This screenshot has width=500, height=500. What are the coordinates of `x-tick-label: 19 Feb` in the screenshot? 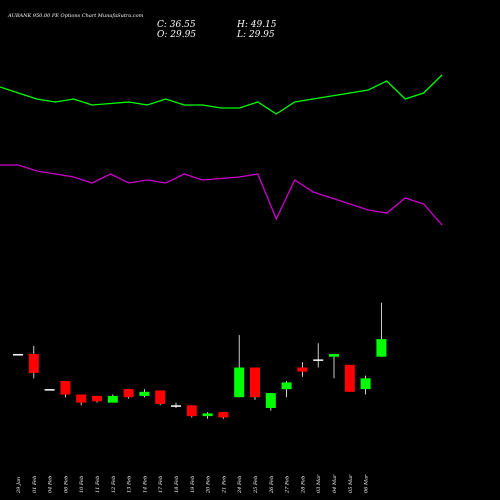 It's located at (193, 484).